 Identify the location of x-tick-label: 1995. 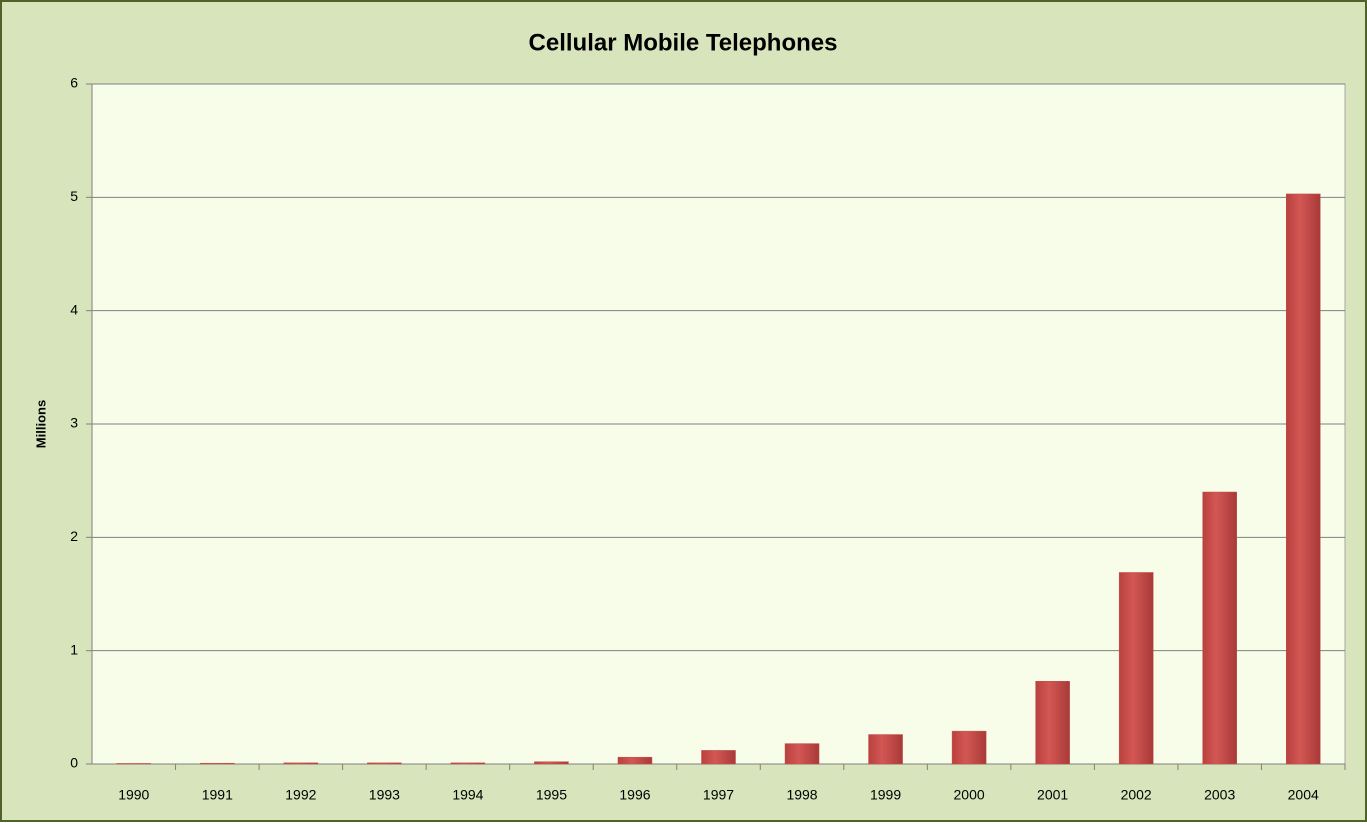
(551, 795).